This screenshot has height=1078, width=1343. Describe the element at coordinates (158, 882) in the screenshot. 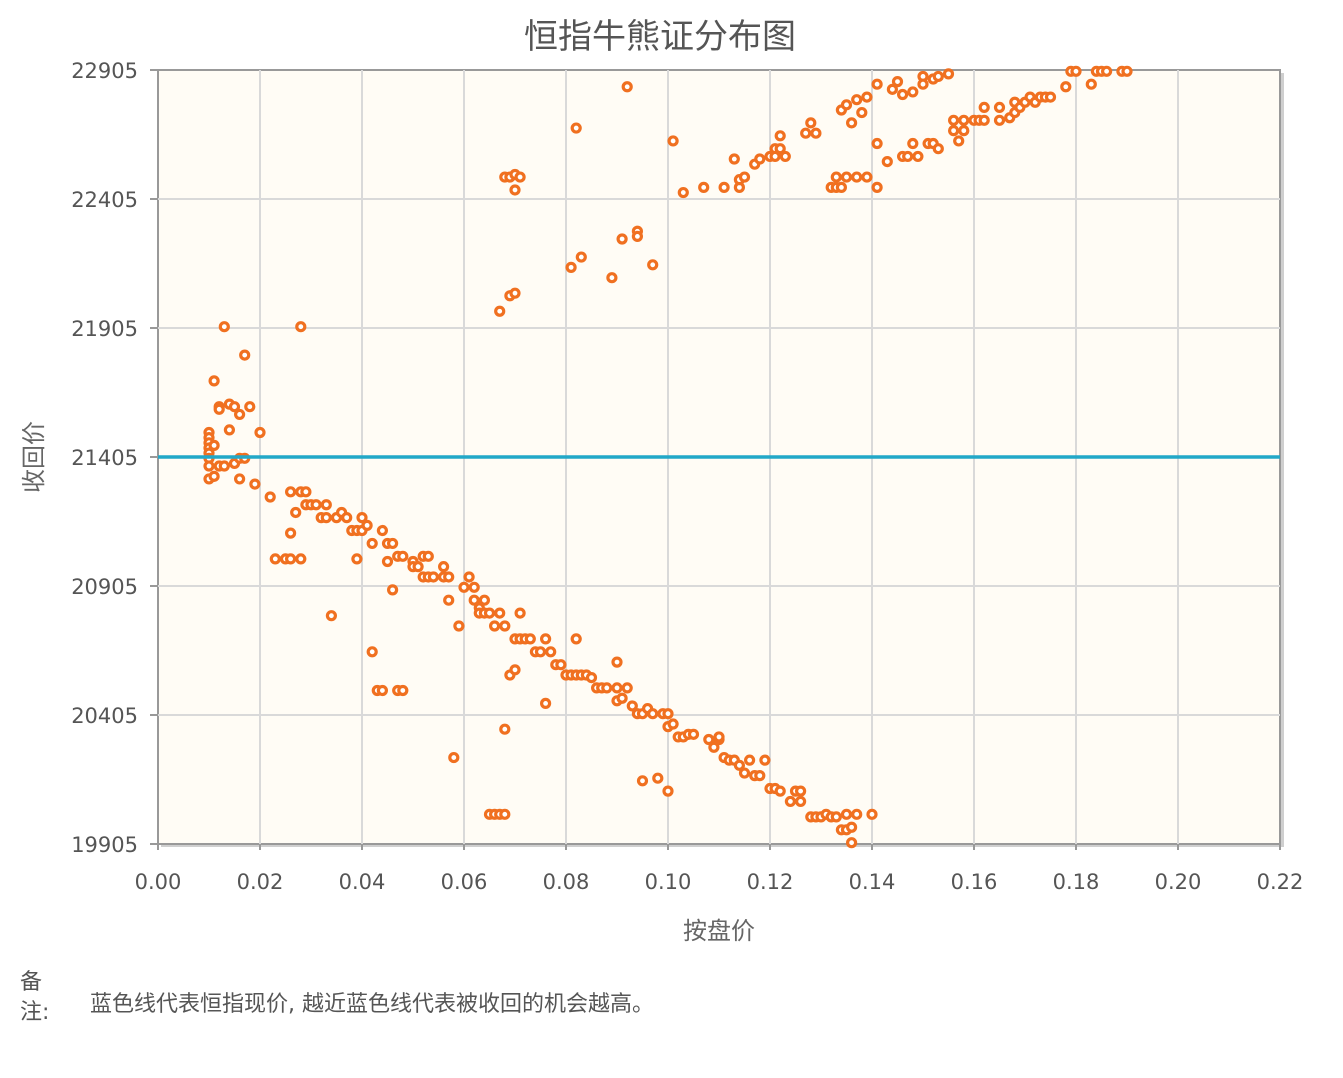

I see `x-tick-label: 0.00` at that location.